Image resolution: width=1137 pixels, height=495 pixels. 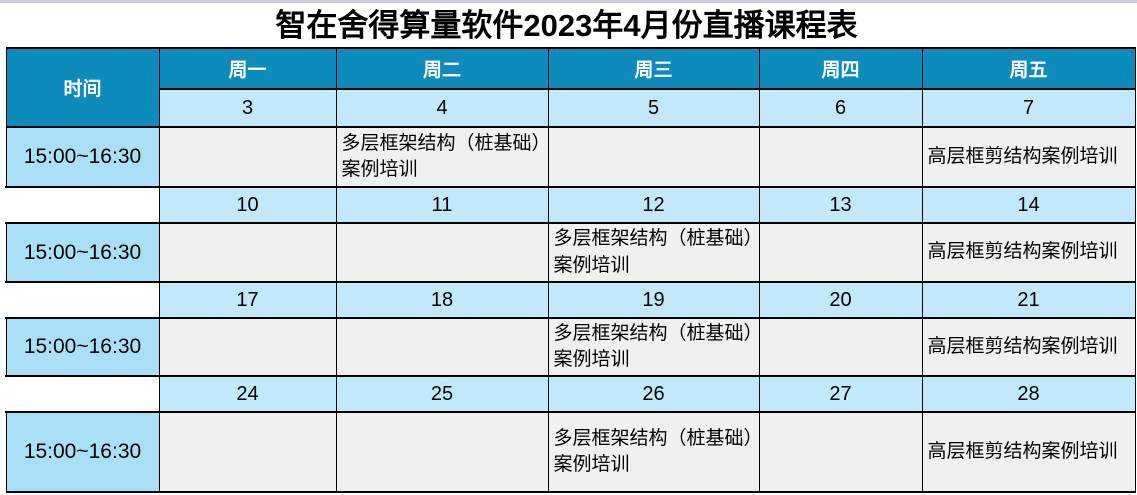 I want to click on date-cell: 27, so click(x=840, y=394).